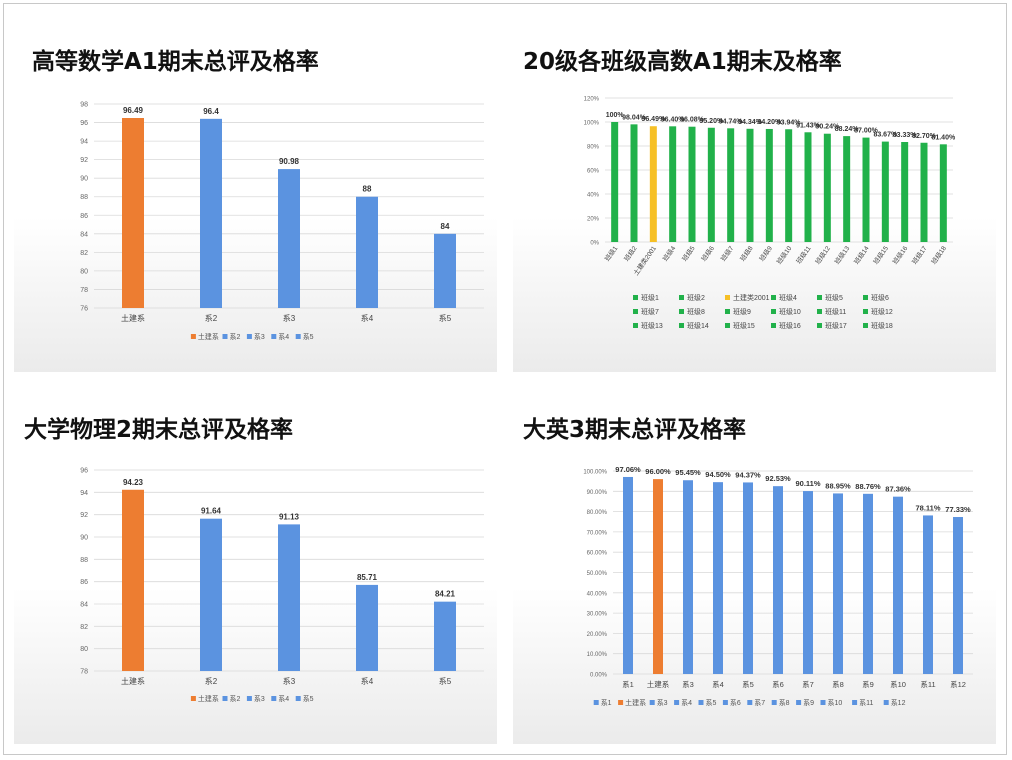 This screenshot has height=760, width=1012. Describe the element at coordinates (808, 702) in the screenshot. I see `legend-label: 系9` at that location.